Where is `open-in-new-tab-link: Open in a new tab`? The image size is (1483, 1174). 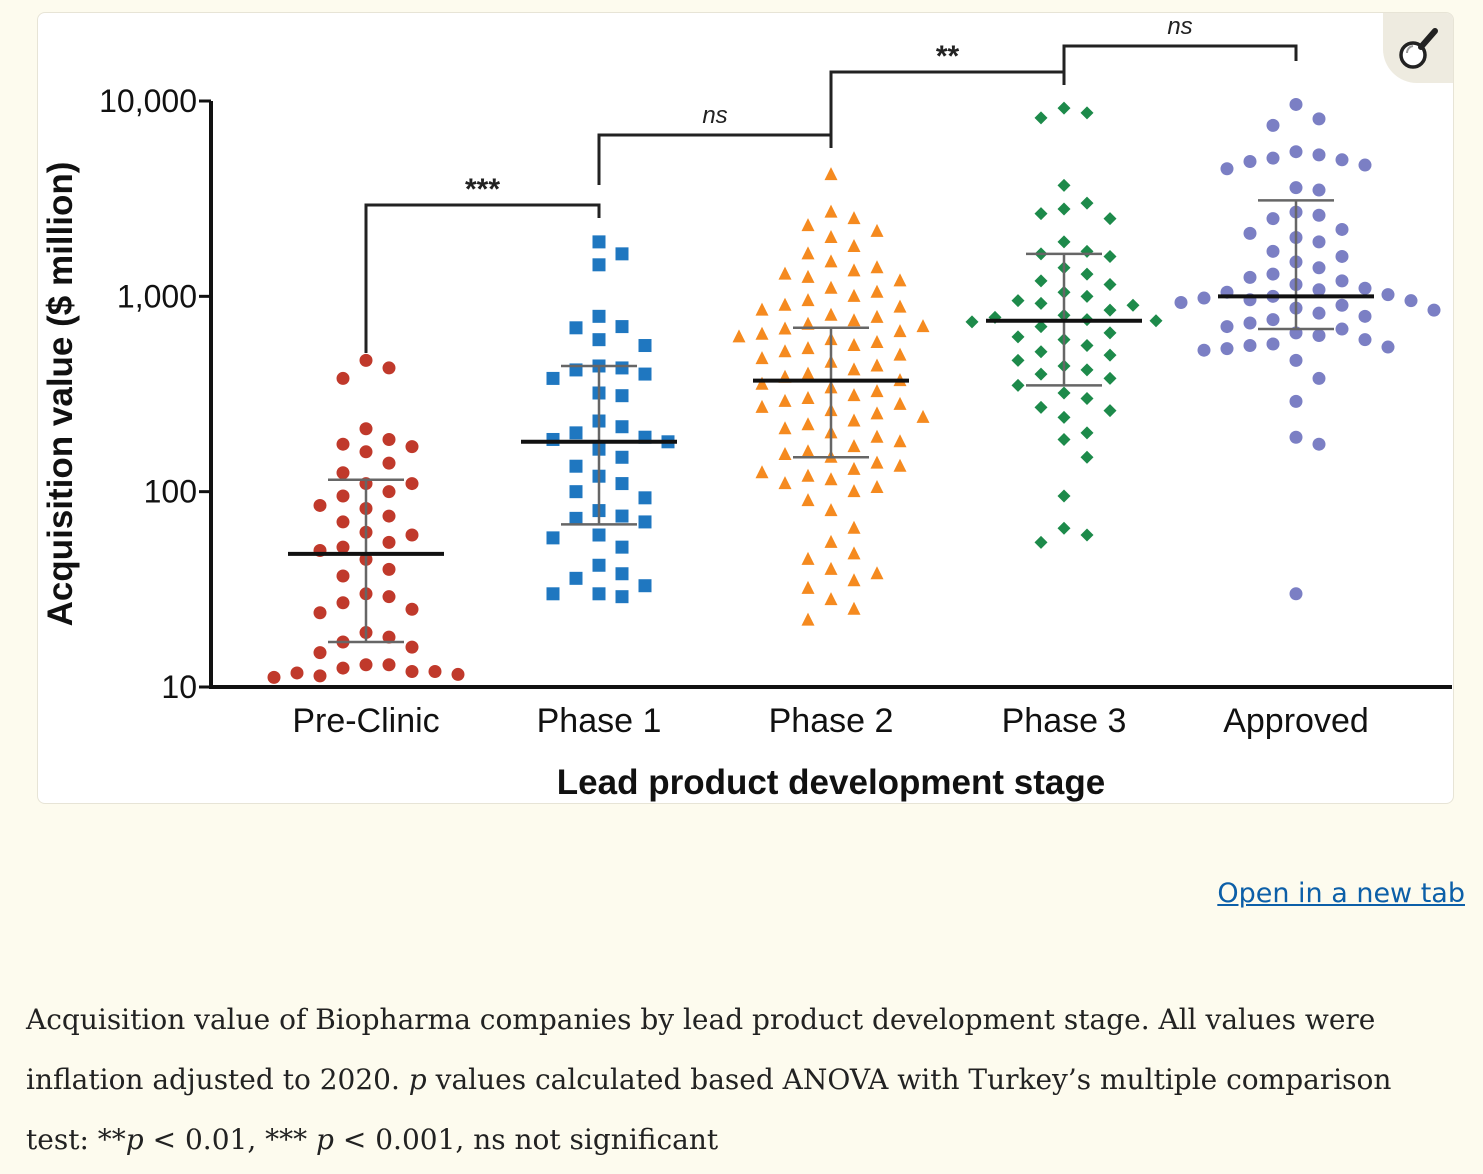 open-in-new-tab-link: Open in a new tab is located at coordinates (1341, 893).